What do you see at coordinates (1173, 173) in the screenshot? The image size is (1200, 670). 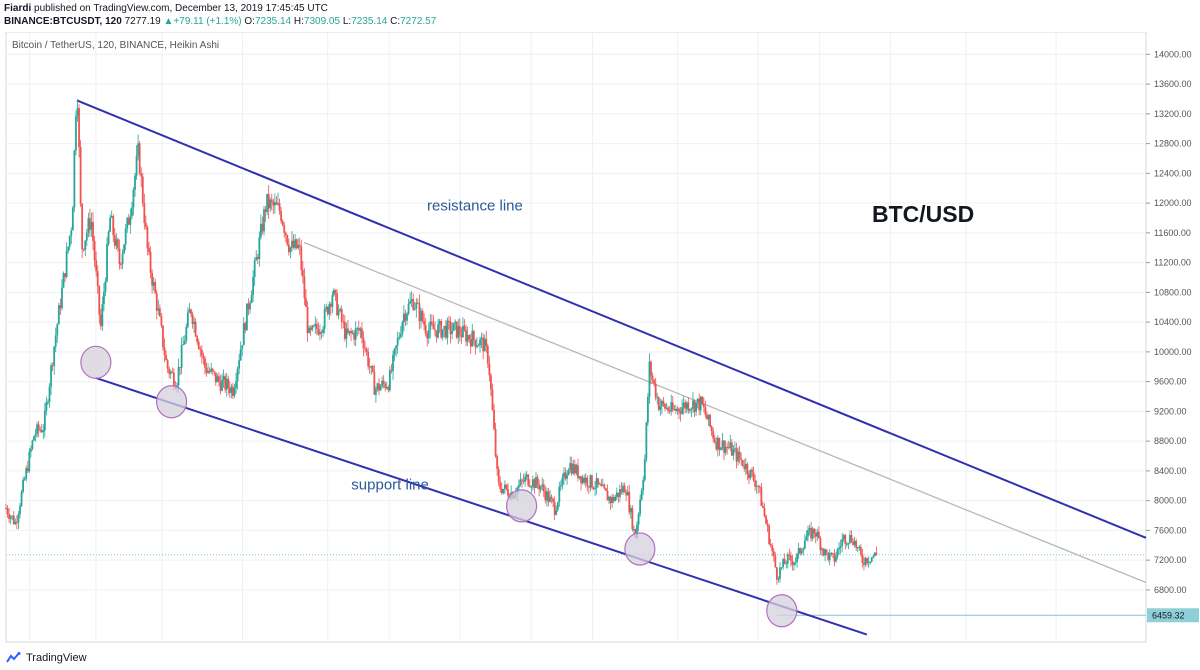 I see `y-tick-label: 12400.00` at bounding box center [1173, 173].